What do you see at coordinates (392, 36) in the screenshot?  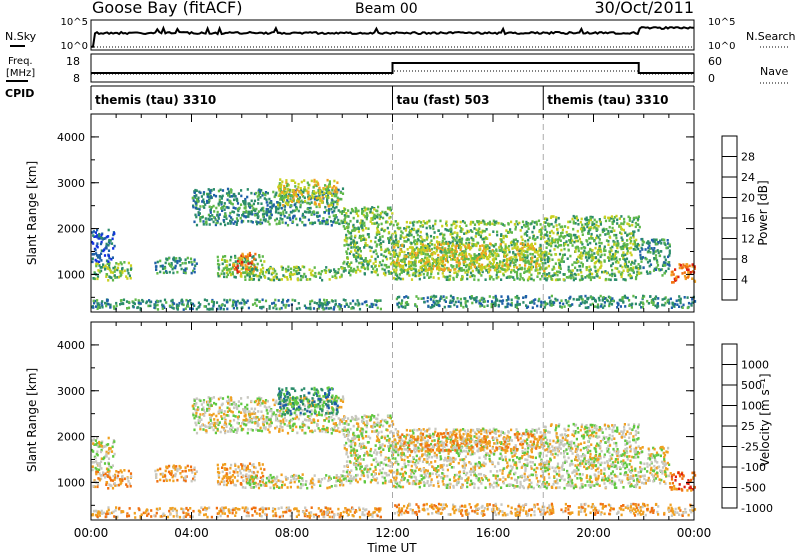 I see `nsky-trace` at bounding box center [392, 36].